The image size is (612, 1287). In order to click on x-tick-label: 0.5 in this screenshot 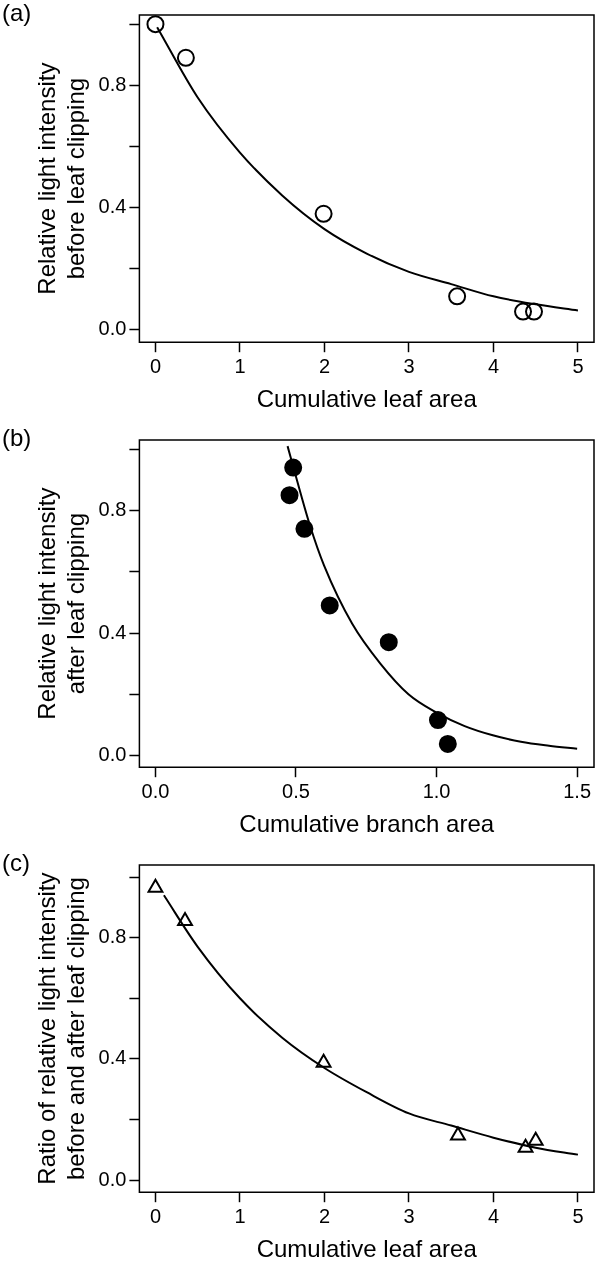, I will do `click(296, 790)`.